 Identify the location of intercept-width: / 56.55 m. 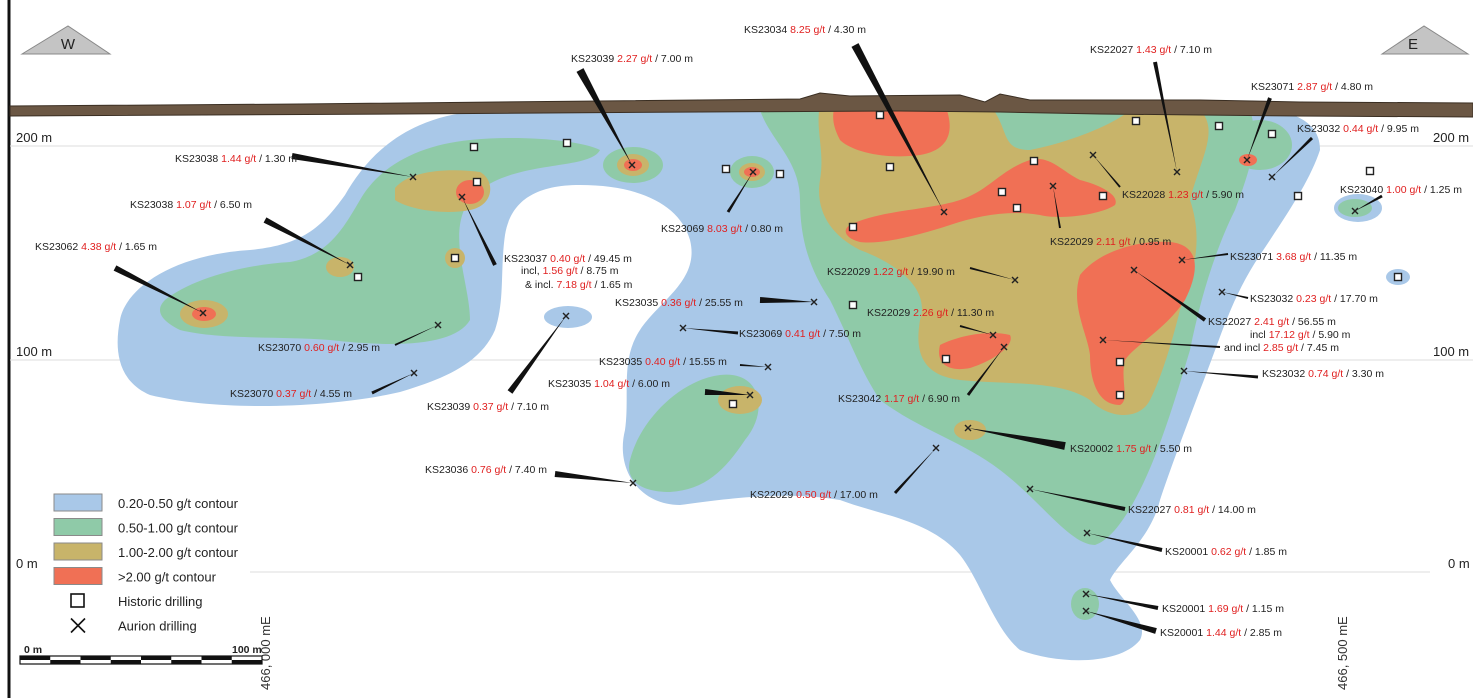
(1312, 322).